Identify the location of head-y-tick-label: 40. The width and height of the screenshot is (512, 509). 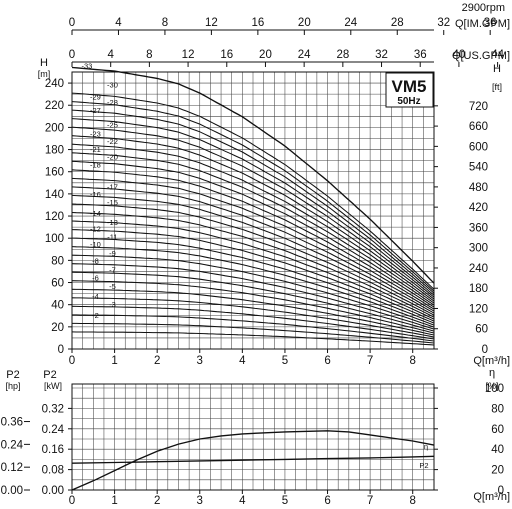
(57, 306).